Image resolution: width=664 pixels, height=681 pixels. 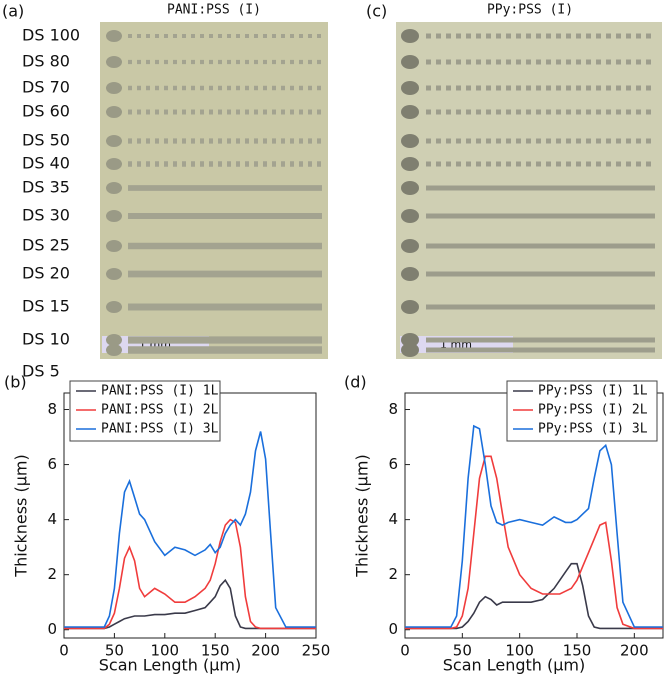 What do you see at coordinates (41, 371) in the screenshot?
I see `row-label: DS 5` at bounding box center [41, 371].